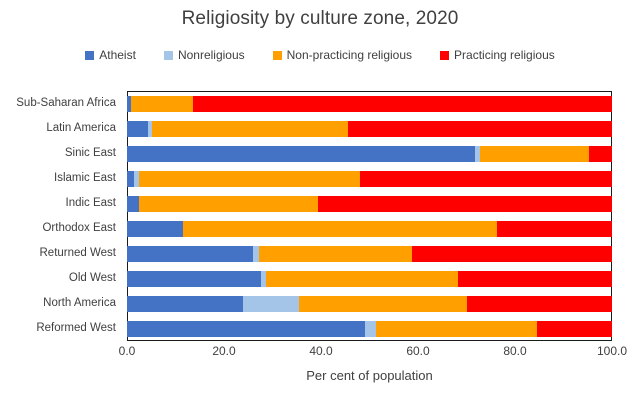  What do you see at coordinates (79, 302) in the screenshot?
I see `y-axis-label: North America` at bounding box center [79, 302].